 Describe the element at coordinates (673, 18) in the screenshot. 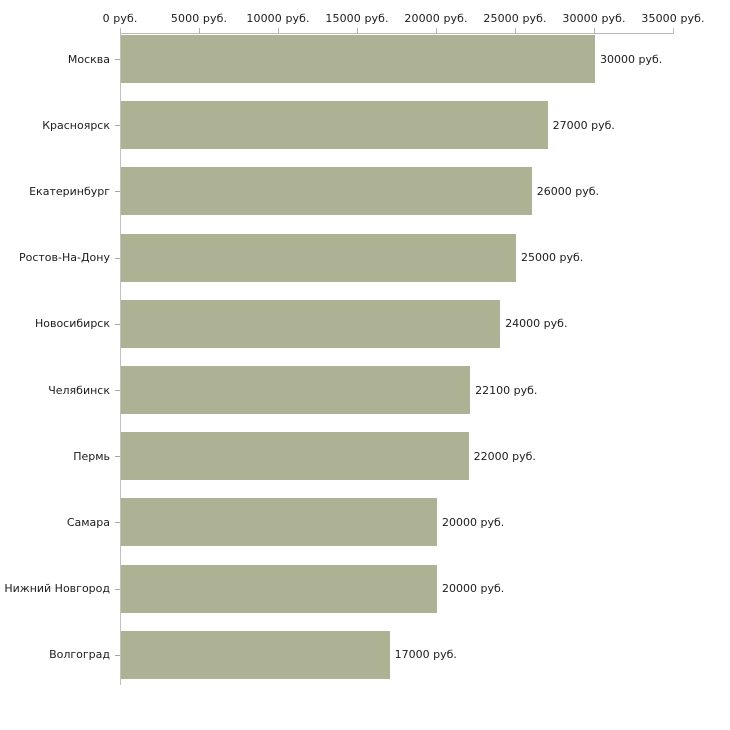

I see `x-axis-tick-label: 35000 руб.` at that location.